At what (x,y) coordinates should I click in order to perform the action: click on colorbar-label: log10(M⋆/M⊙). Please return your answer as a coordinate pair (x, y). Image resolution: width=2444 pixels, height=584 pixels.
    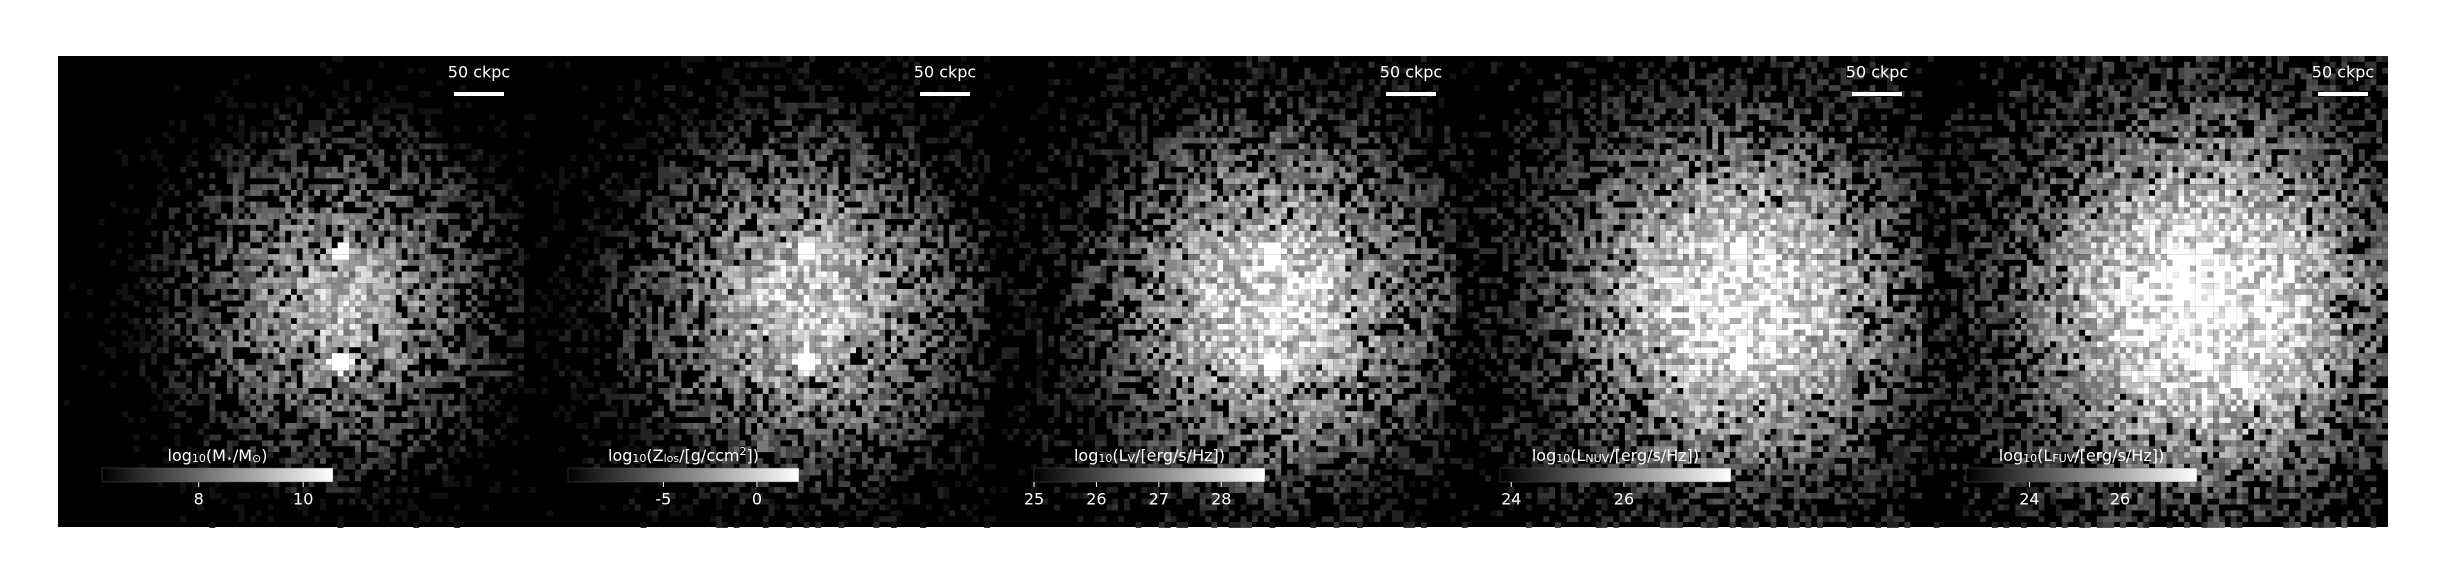
    Looking at the image, I should click on (218, 455).